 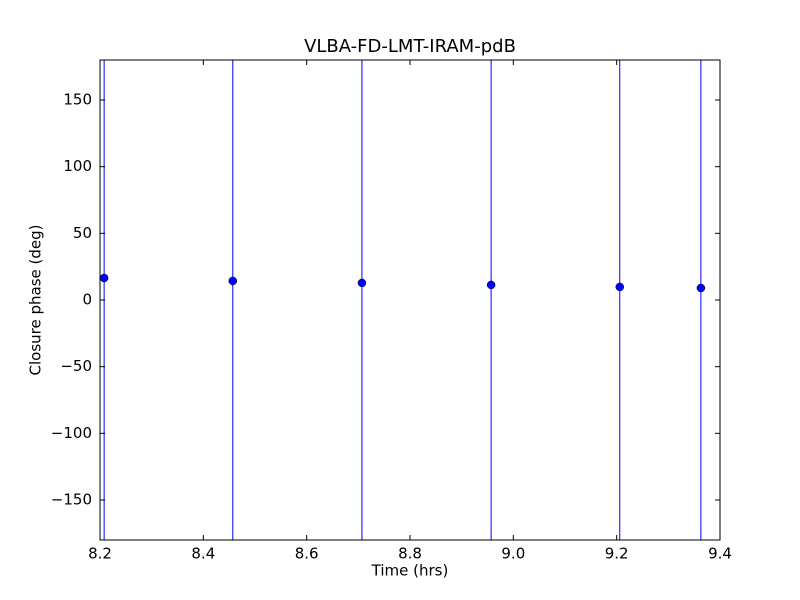 What do you see at coordinates (410, 554) in the screenshot?
I see `x-tick-label: 8.8` at bounding box center [410, 554].